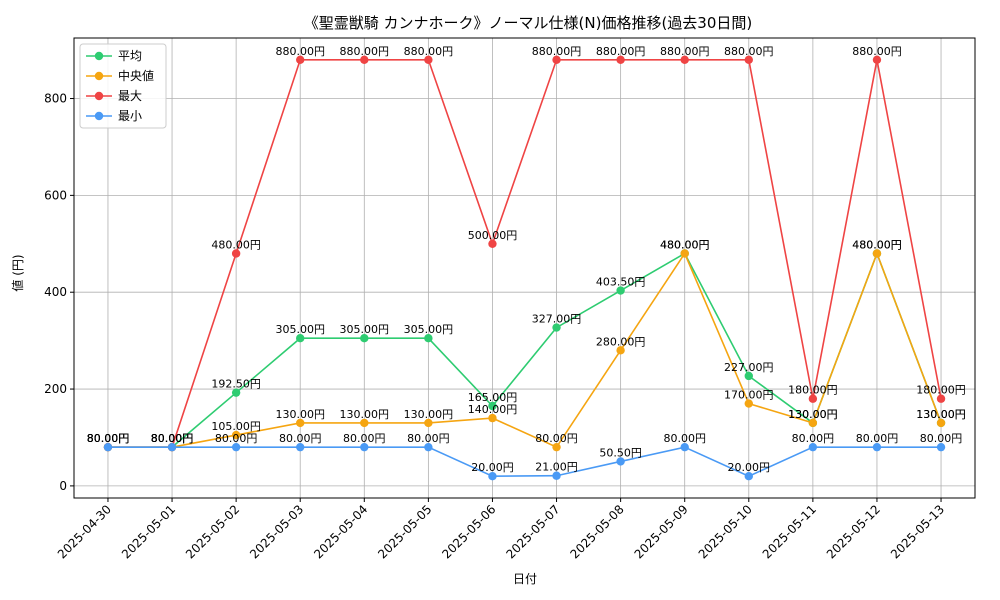  Describe the element at coordinates (493, 409) in the screenshot. I see `data-label: 140.00円` at that location.